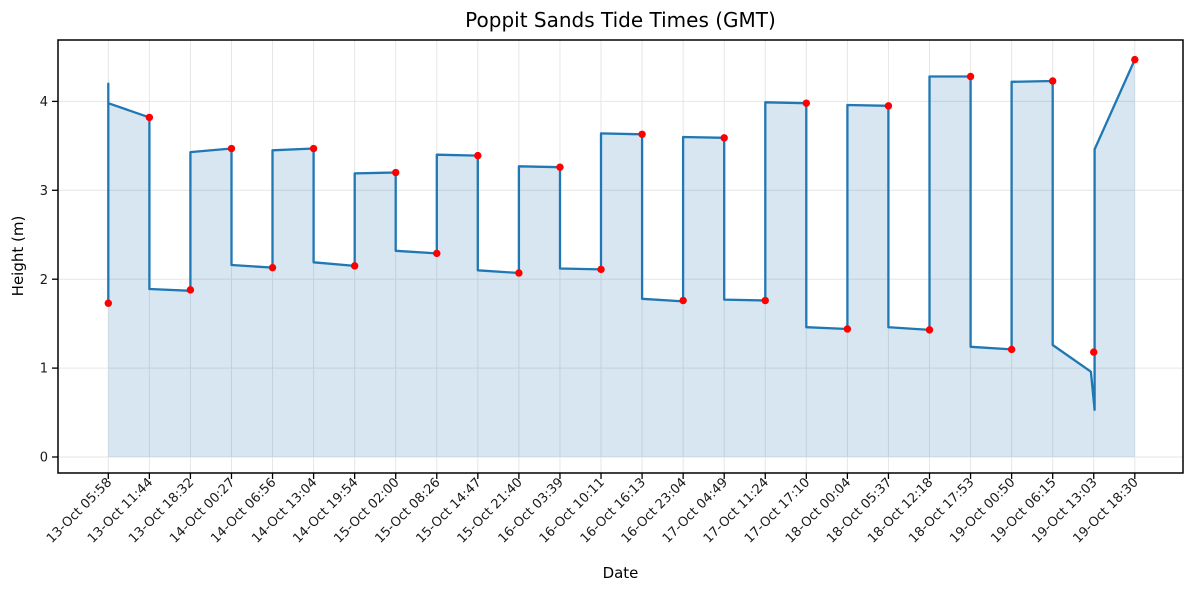  I want to click on y-tick-label: 2, so click(44, 280).